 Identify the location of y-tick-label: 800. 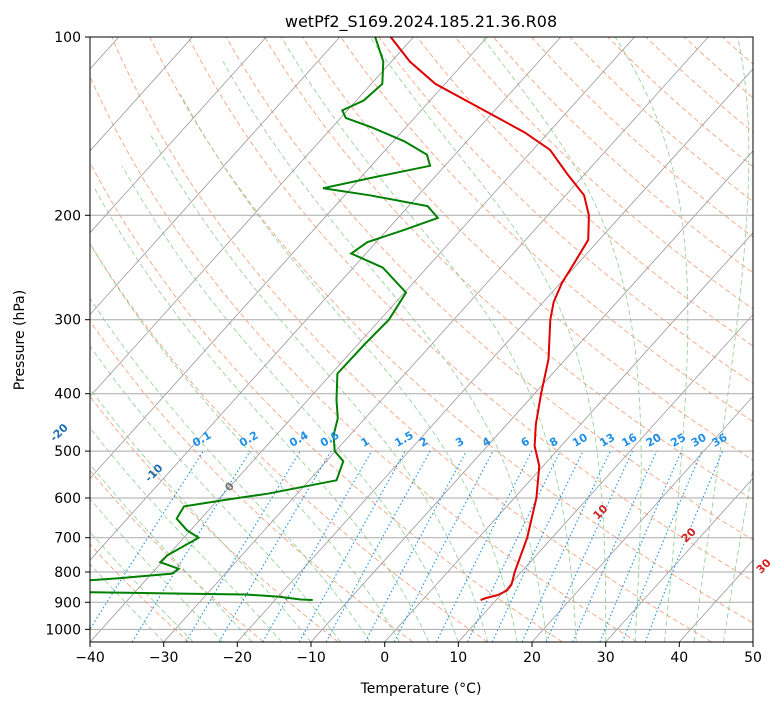
(67, 573).